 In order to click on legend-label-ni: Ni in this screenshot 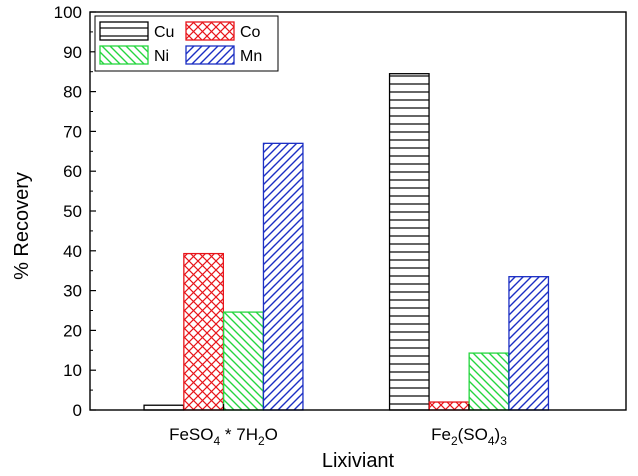, I will do `click(161, 56)`.